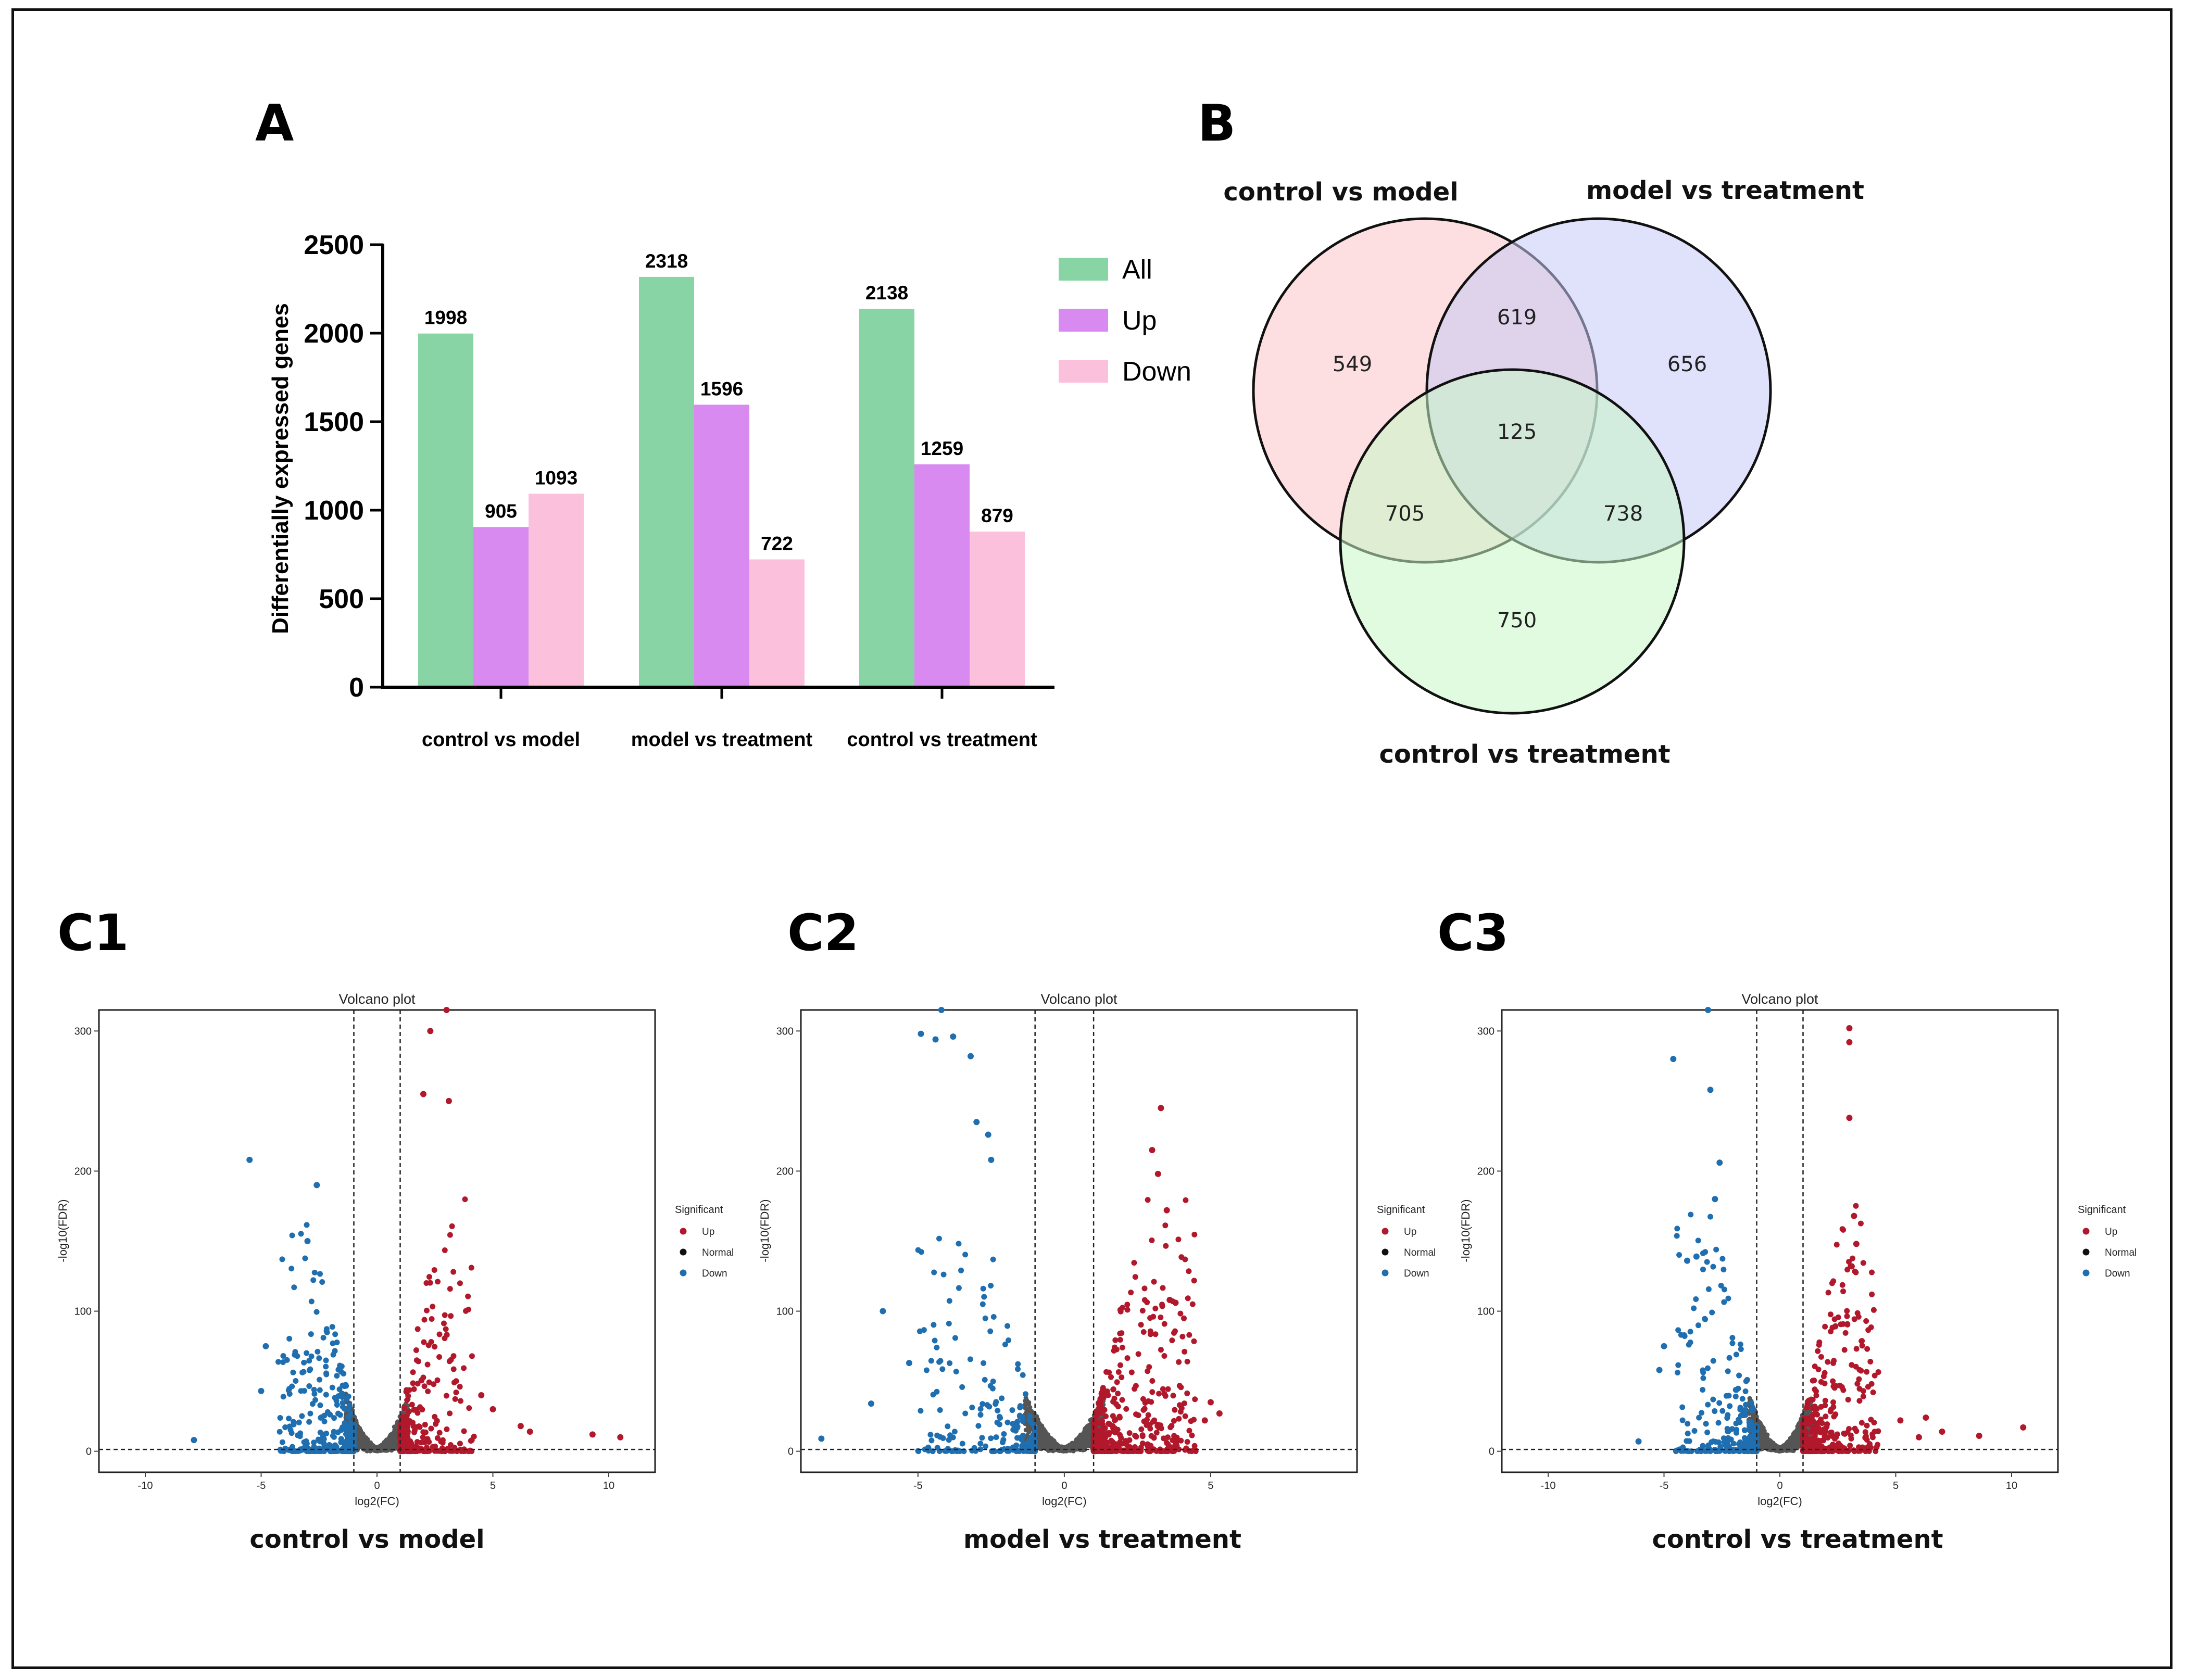 Image resolution: width=2185 pixels, height=1680 pixels. Describe the element at coordinates (1102, 1539) in the screenshot. I see `volcano-subtitle: model vs treatment` at that location.